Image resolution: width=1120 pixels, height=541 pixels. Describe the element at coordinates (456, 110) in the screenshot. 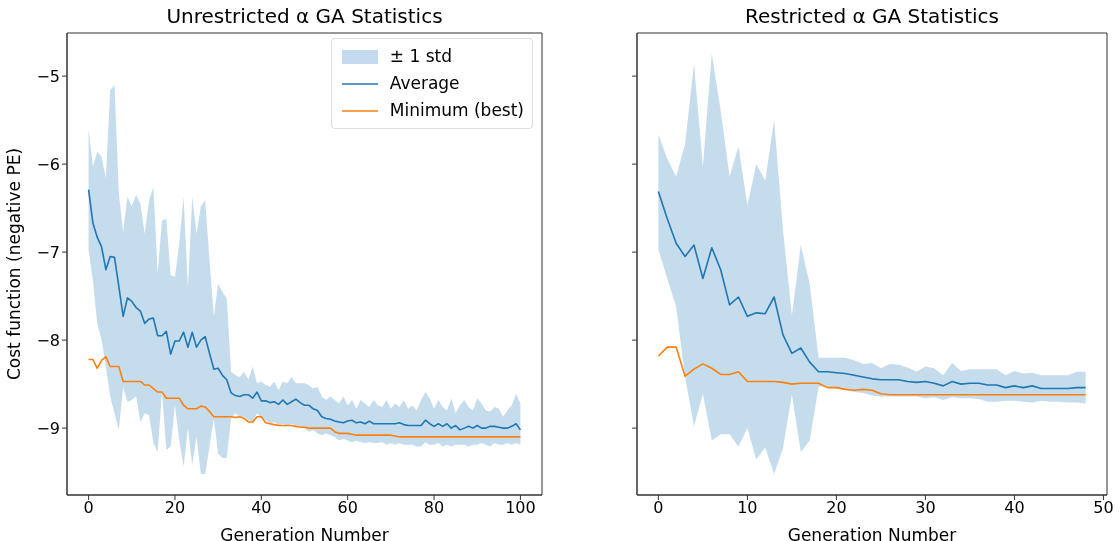

I see `legend-label: Minimum (best)` at that location.